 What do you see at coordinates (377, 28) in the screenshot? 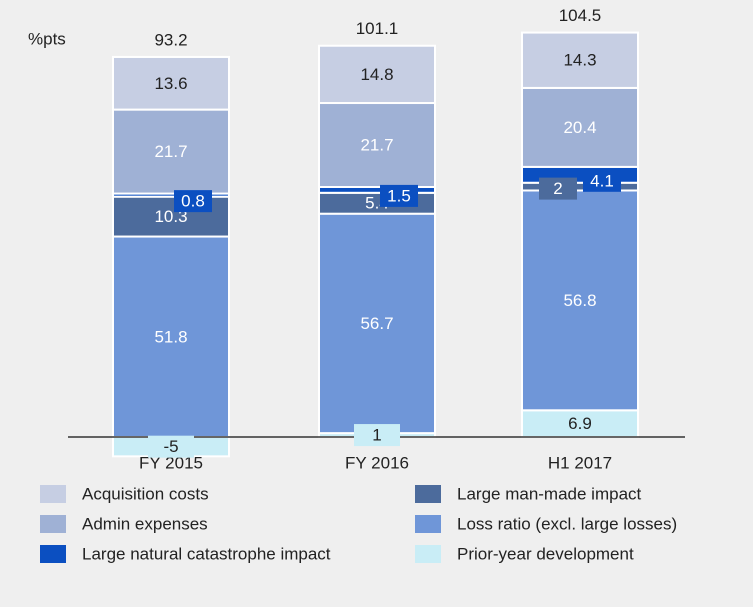
I see `total-label: 101.1` at bounding box center [377, 28].